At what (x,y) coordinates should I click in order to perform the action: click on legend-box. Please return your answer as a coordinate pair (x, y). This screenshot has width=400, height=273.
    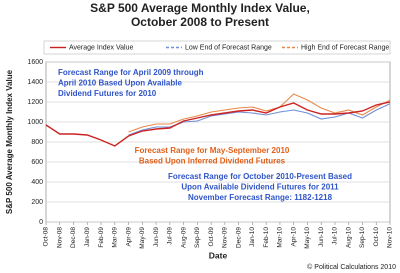
    Looking at the image, I should click on (217, 47).